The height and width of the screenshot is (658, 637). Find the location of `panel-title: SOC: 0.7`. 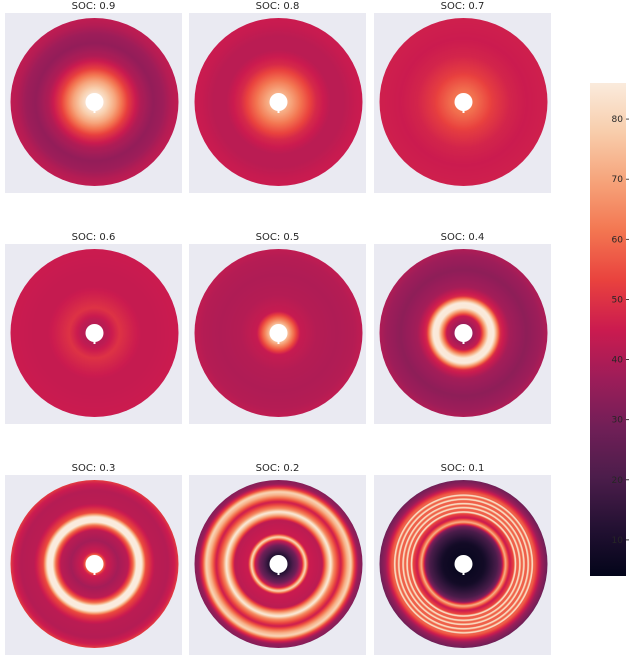

panel-title: SOC: 0.7 is located at coordinates (463, 6).